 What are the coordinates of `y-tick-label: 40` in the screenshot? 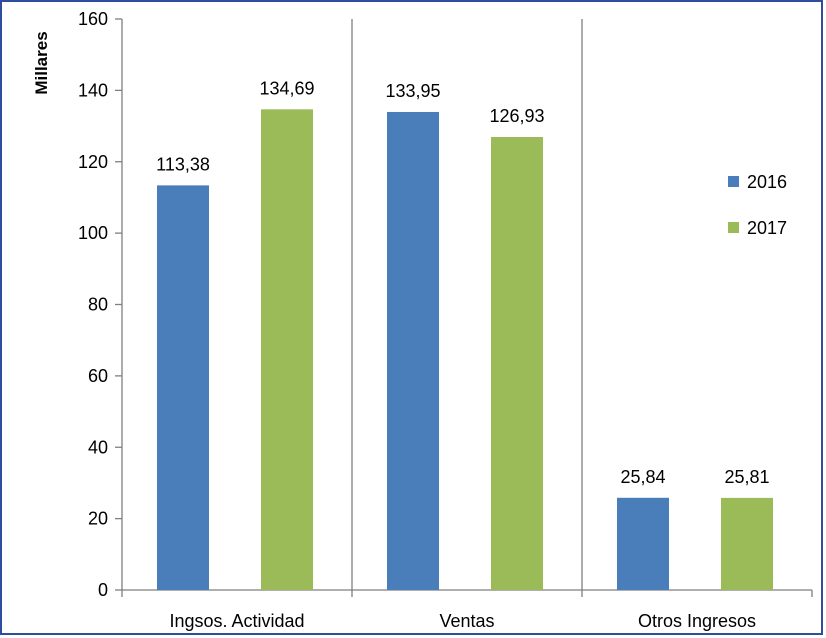 It's located at (98, 447).